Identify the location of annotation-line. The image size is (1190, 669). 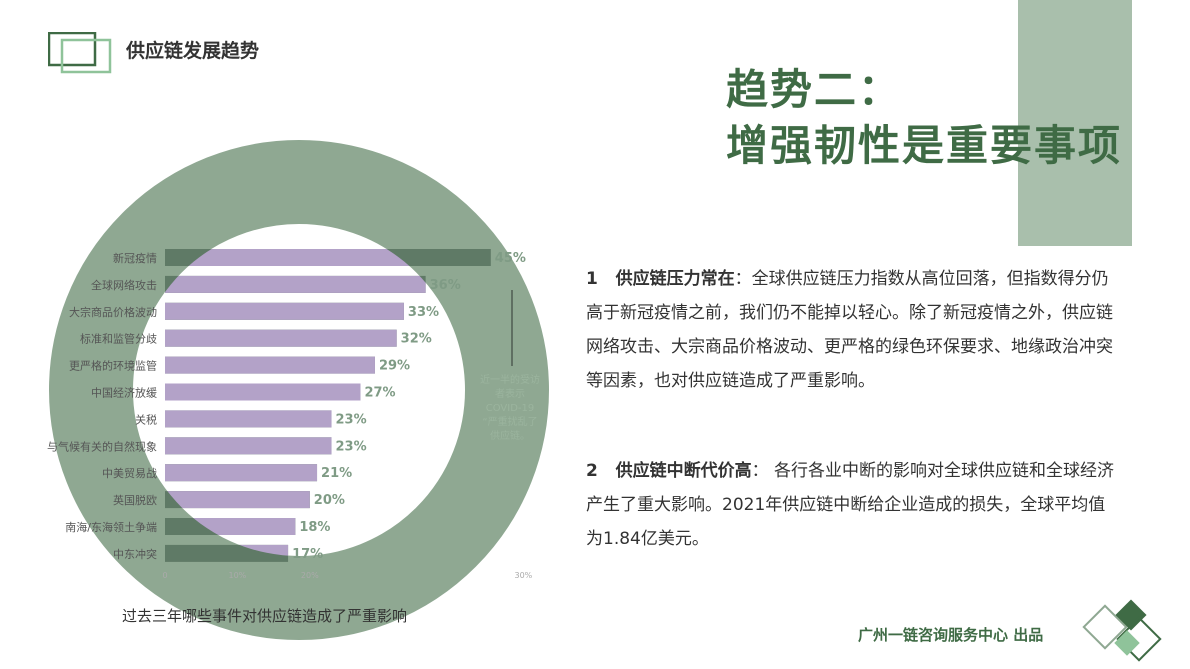
(512, 328).